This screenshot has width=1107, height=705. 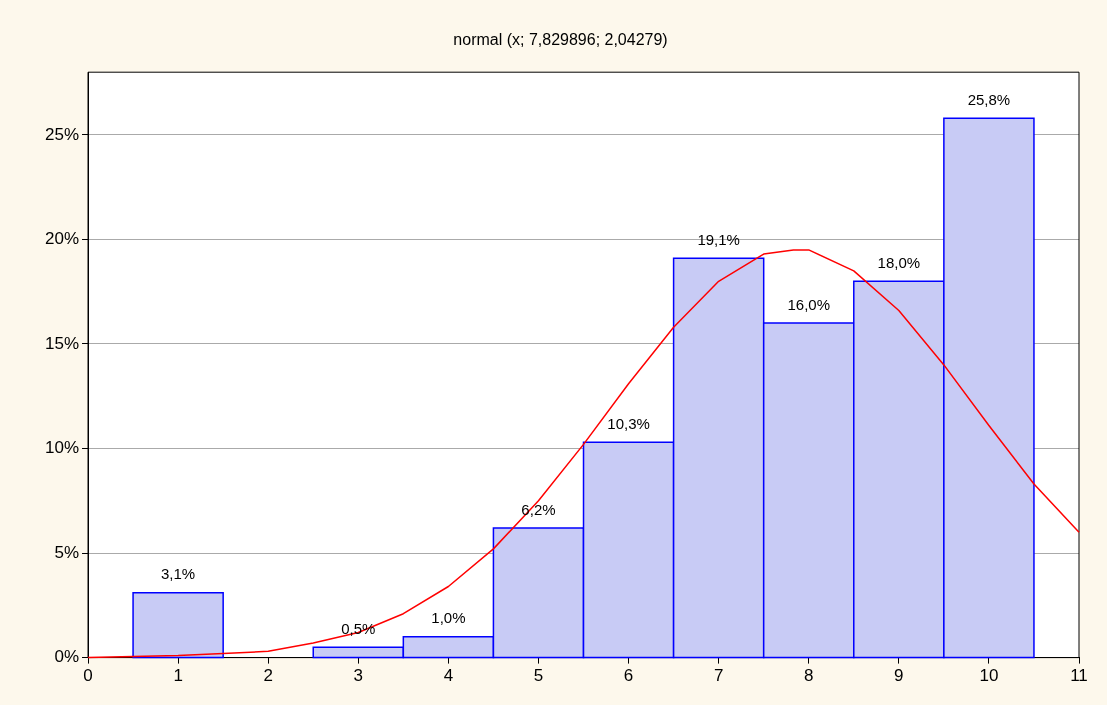 I want to click on x-tick-label: 11, so click(x=1079, y=676).